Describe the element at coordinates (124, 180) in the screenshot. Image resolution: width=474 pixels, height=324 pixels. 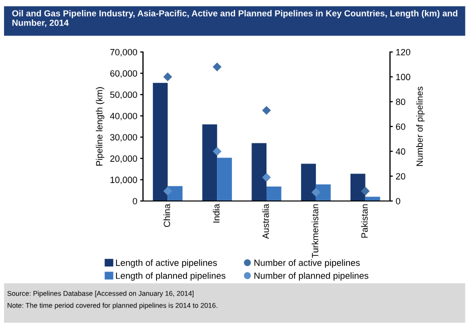
I see `y-tick-label: 10,000` at that location.